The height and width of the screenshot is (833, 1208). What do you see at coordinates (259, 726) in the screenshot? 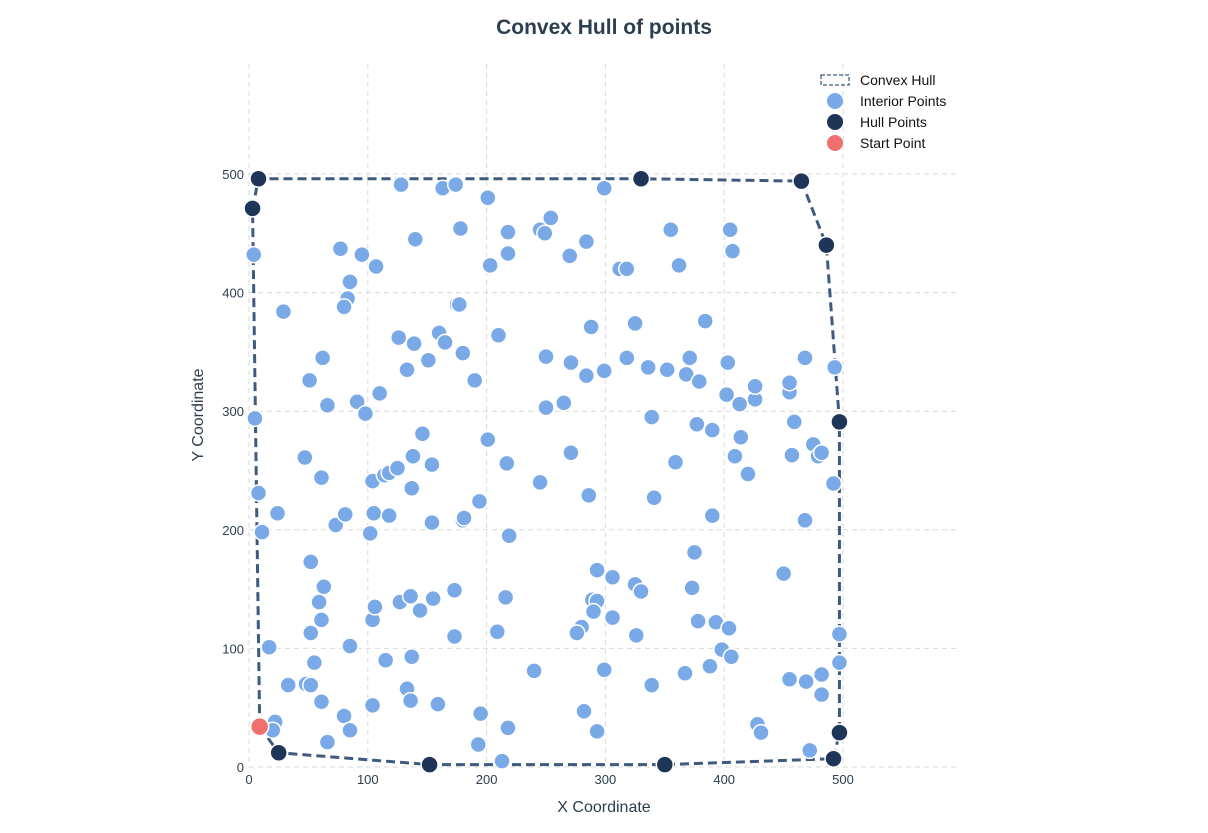
I see `start-point` at bounding box center [259, 726].